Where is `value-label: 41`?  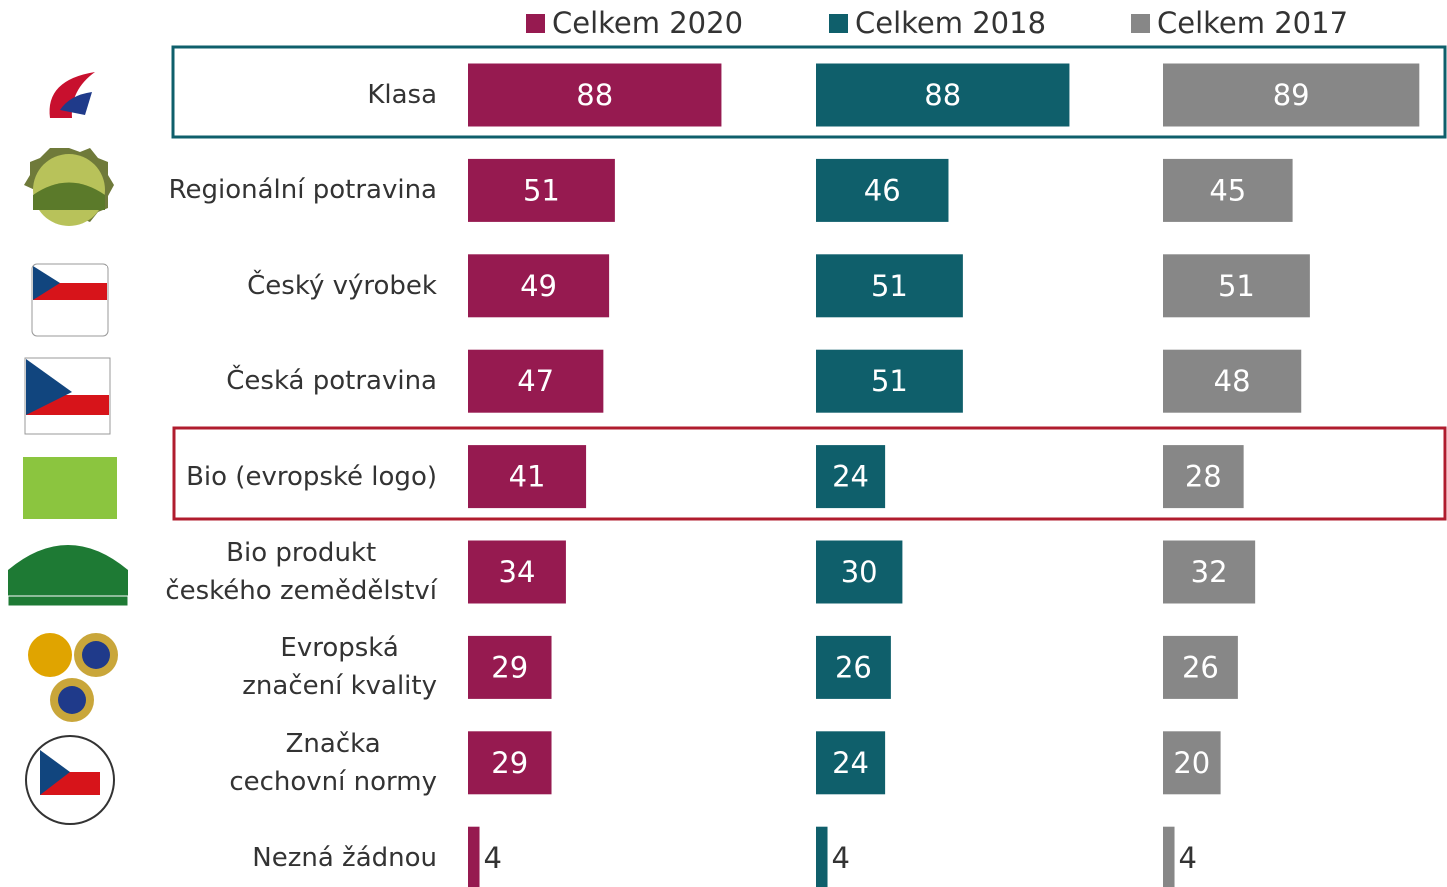
value-label: 41 is located at coordinates (527, 477).